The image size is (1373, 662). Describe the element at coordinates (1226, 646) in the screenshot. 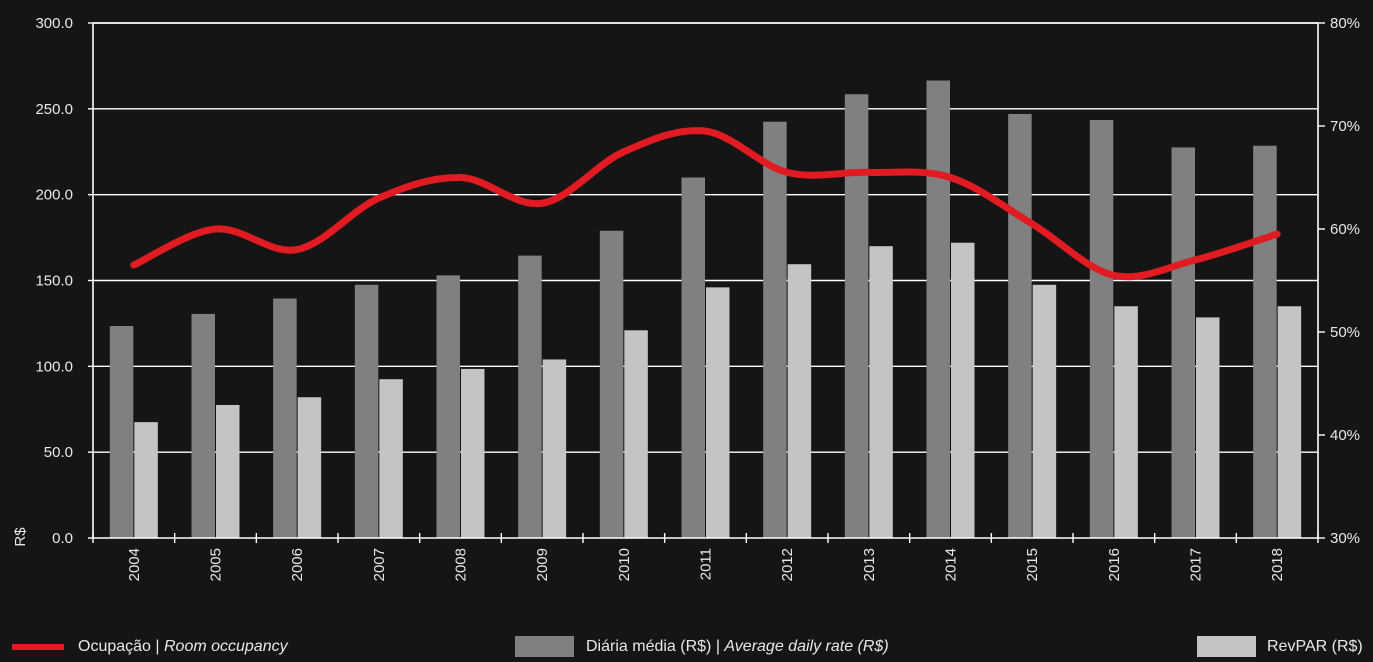

I see `legend-swatch-revpar` at that location.